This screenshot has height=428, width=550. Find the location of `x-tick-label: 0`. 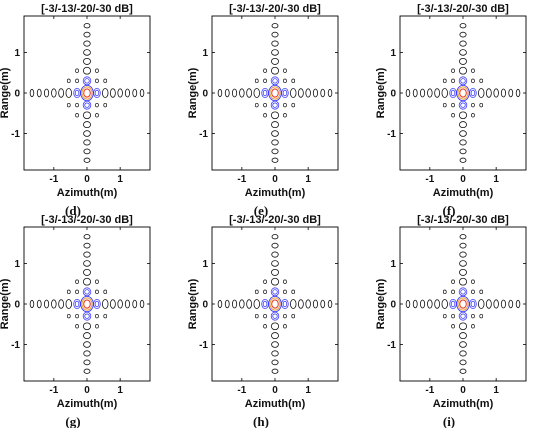

x-tick-label: 0 is located at coordinates (463, 390).